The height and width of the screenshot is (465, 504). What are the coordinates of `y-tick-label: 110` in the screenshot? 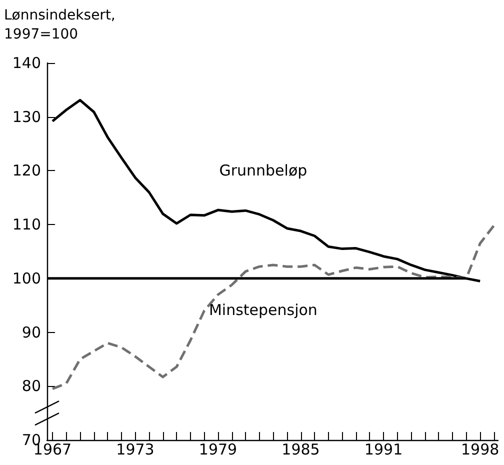 It's located at (26, 225).